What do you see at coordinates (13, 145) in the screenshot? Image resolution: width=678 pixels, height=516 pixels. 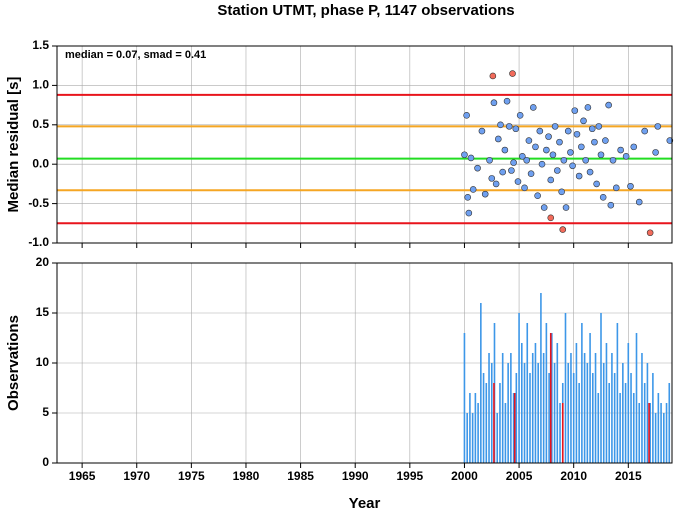 I see `y-axis-label: Median residual [s]` at bounding box center [13, 145].